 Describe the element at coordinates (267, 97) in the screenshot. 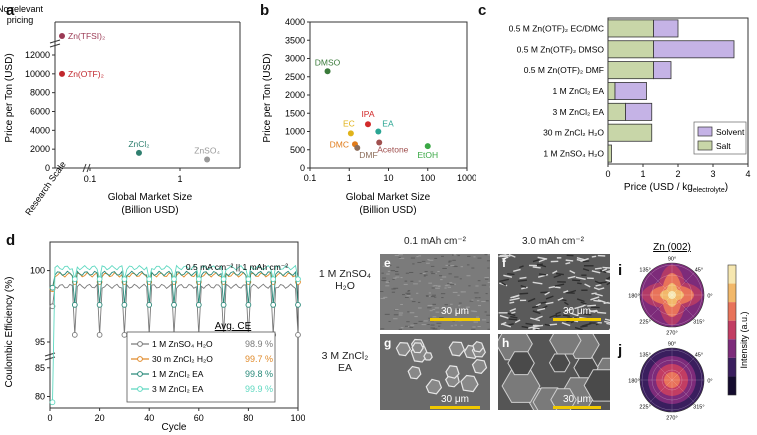

I see `chart-b-y-label: Price per Ton (USD)` at that location.